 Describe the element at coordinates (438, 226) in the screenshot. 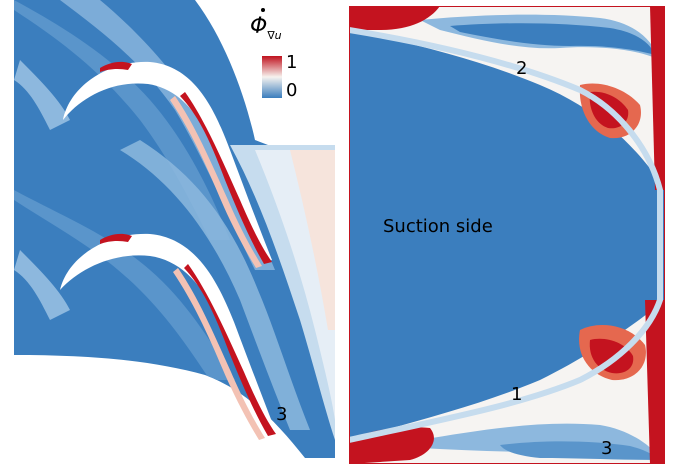

I see `suction-side-label: Suction side` at that location.